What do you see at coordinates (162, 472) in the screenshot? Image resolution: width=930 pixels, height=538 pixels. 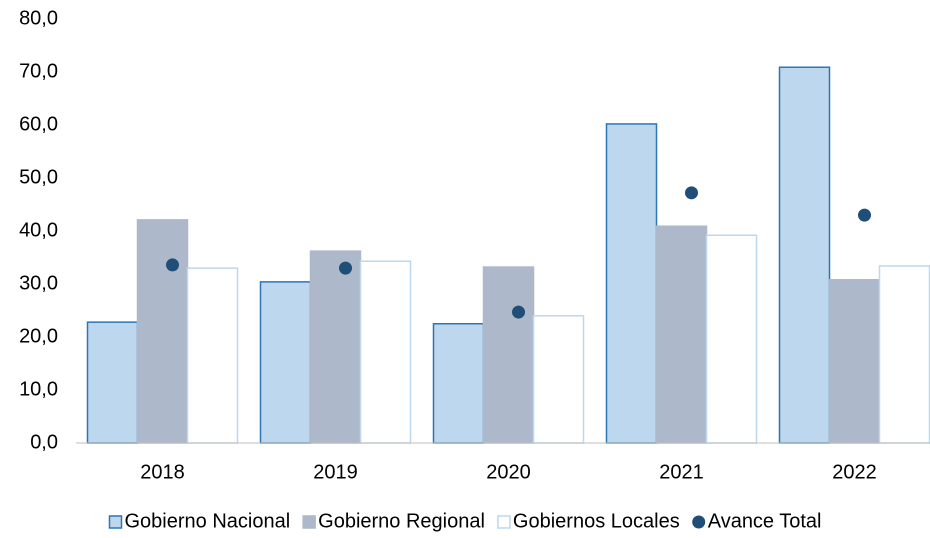 I see `x-tick-label: 2018` at bounding box center [162, 472].